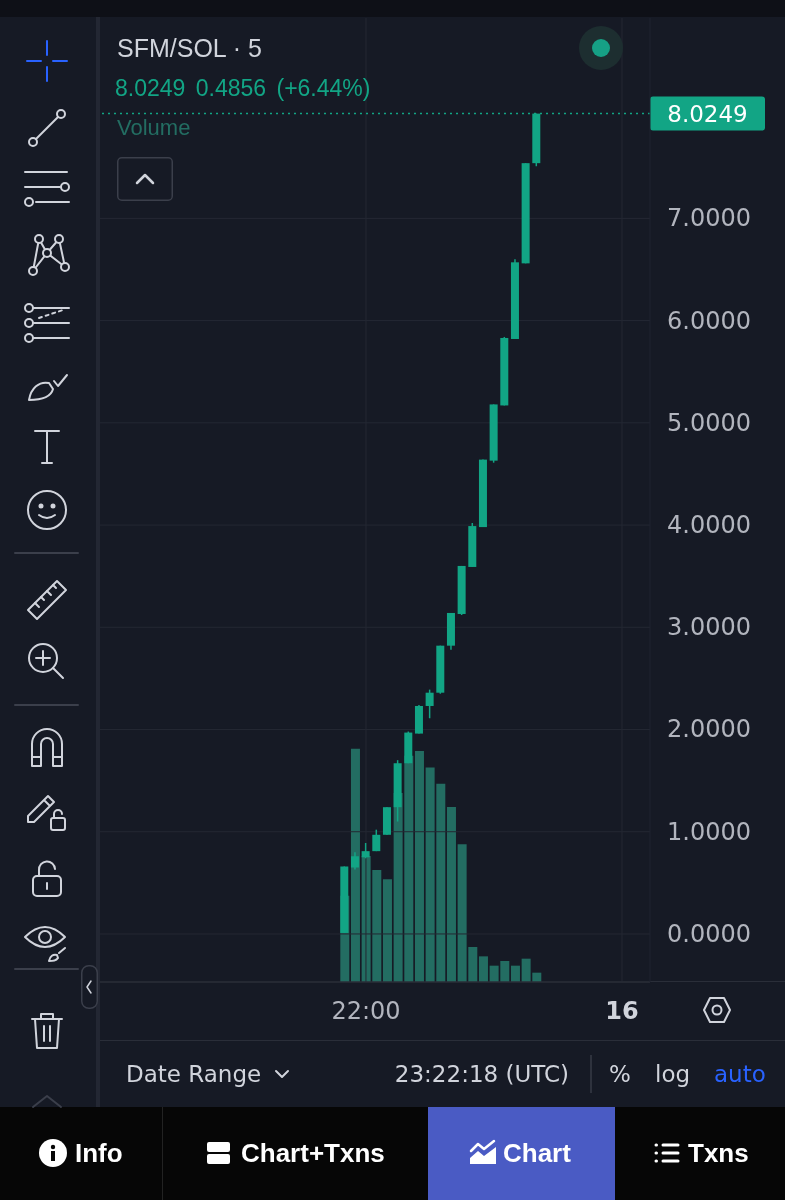 The image size is (785, 1200). Describe the element at coordinates (709, 320) in the screenshot. I see `y-tick-label: 6.0000` at that location.